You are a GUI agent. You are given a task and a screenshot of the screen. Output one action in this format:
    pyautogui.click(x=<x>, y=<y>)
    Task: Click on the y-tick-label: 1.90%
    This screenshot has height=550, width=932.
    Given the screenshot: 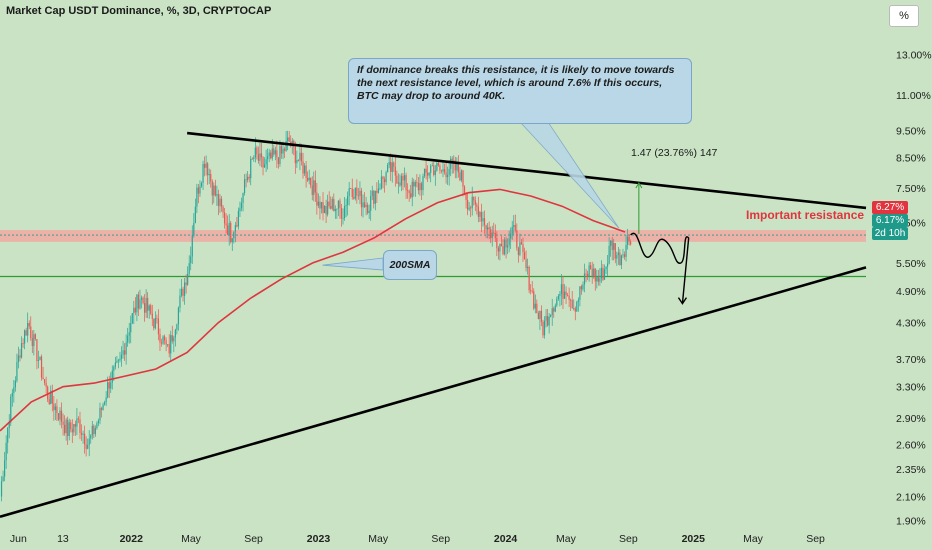 What is the action you would take?
    pyautogui.click(x=911, y=522)
    